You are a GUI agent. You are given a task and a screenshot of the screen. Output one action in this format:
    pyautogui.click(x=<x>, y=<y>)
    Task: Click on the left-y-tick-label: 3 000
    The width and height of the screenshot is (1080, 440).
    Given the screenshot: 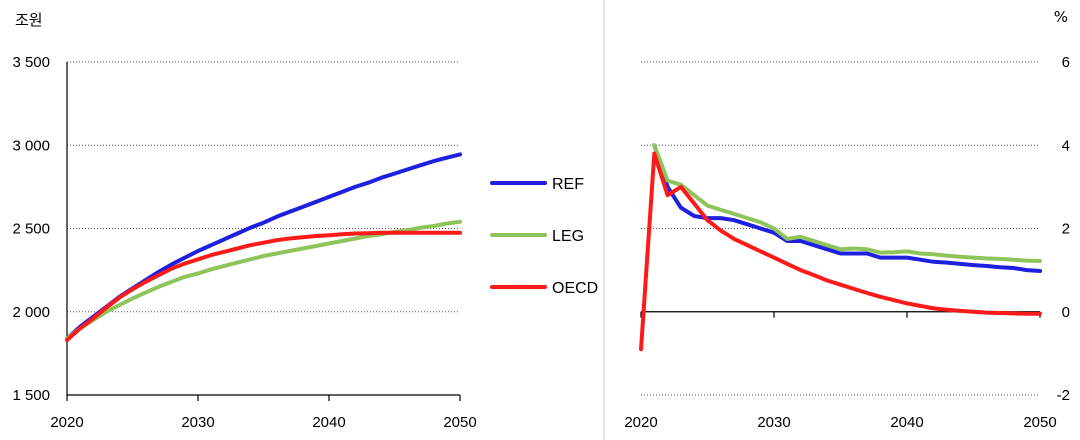 What is the action you would take?
    pyautogui.click(x=31, y=145)
    